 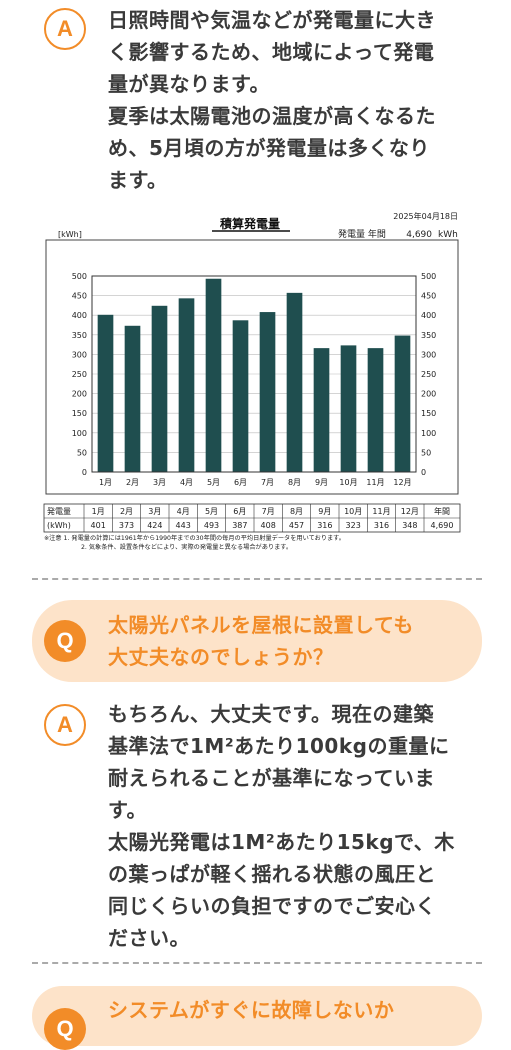 I want to click on y-tick-label-left: 300, so click(x=79, y=354).